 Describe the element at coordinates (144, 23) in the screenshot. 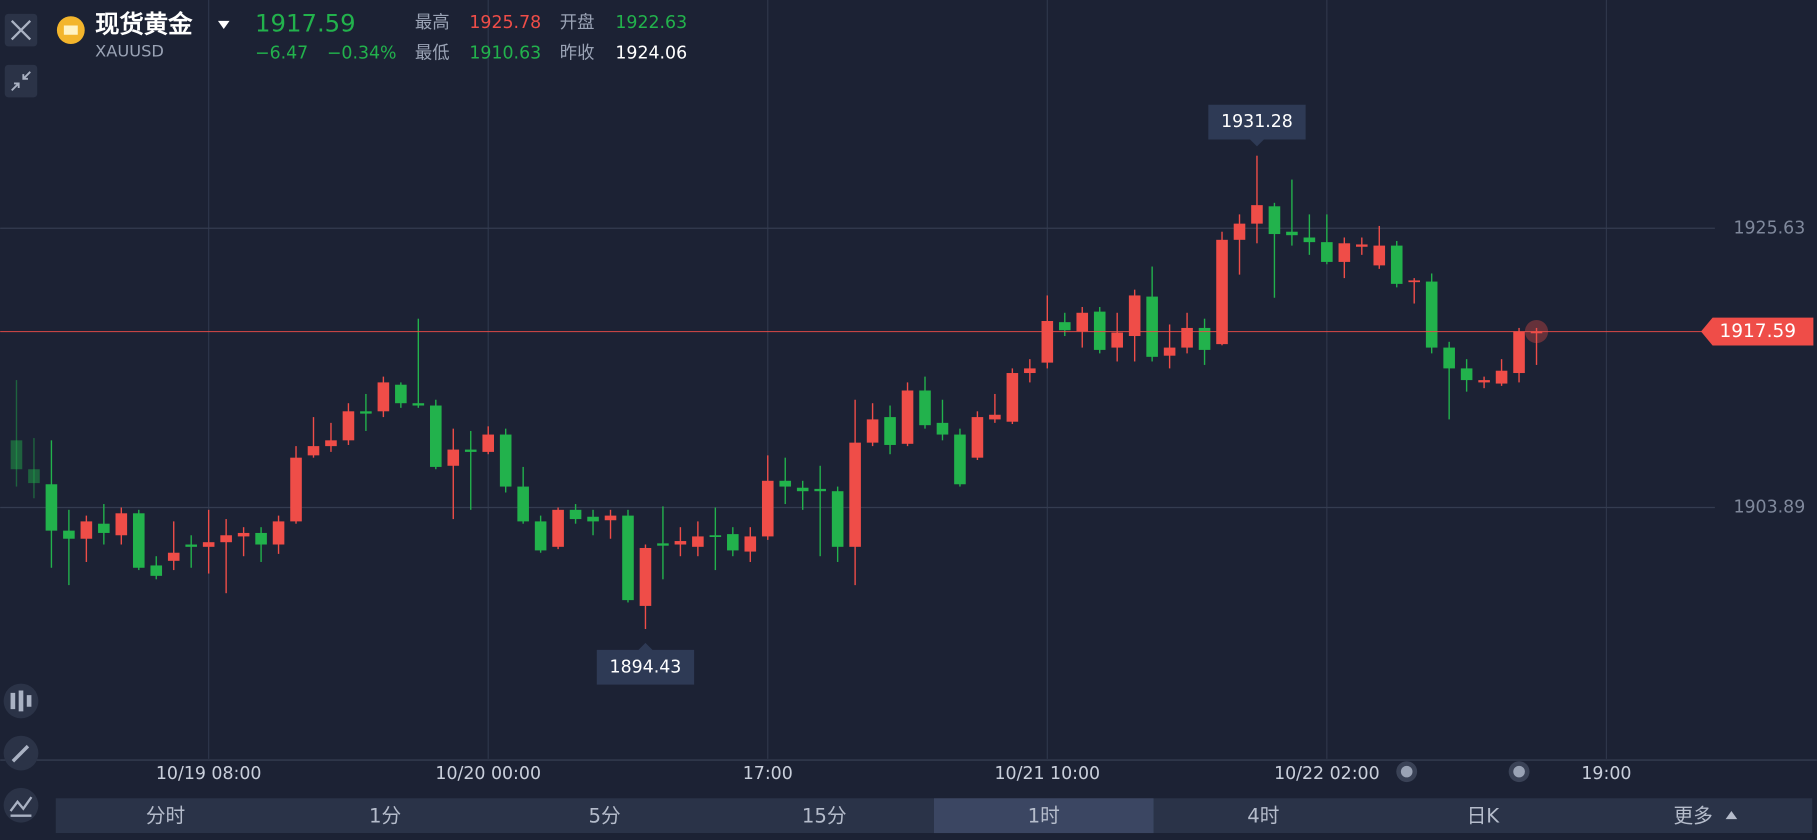

I see `instrument-name: 现货黄金` at that location.